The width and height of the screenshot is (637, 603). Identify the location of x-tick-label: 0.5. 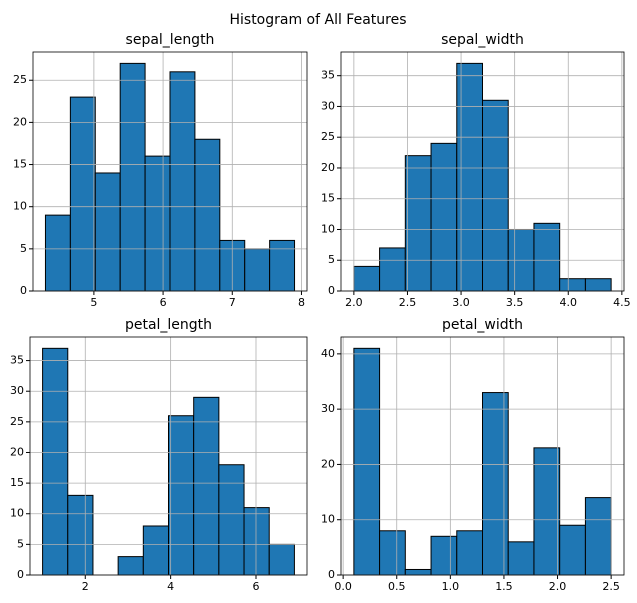
(397, 586).